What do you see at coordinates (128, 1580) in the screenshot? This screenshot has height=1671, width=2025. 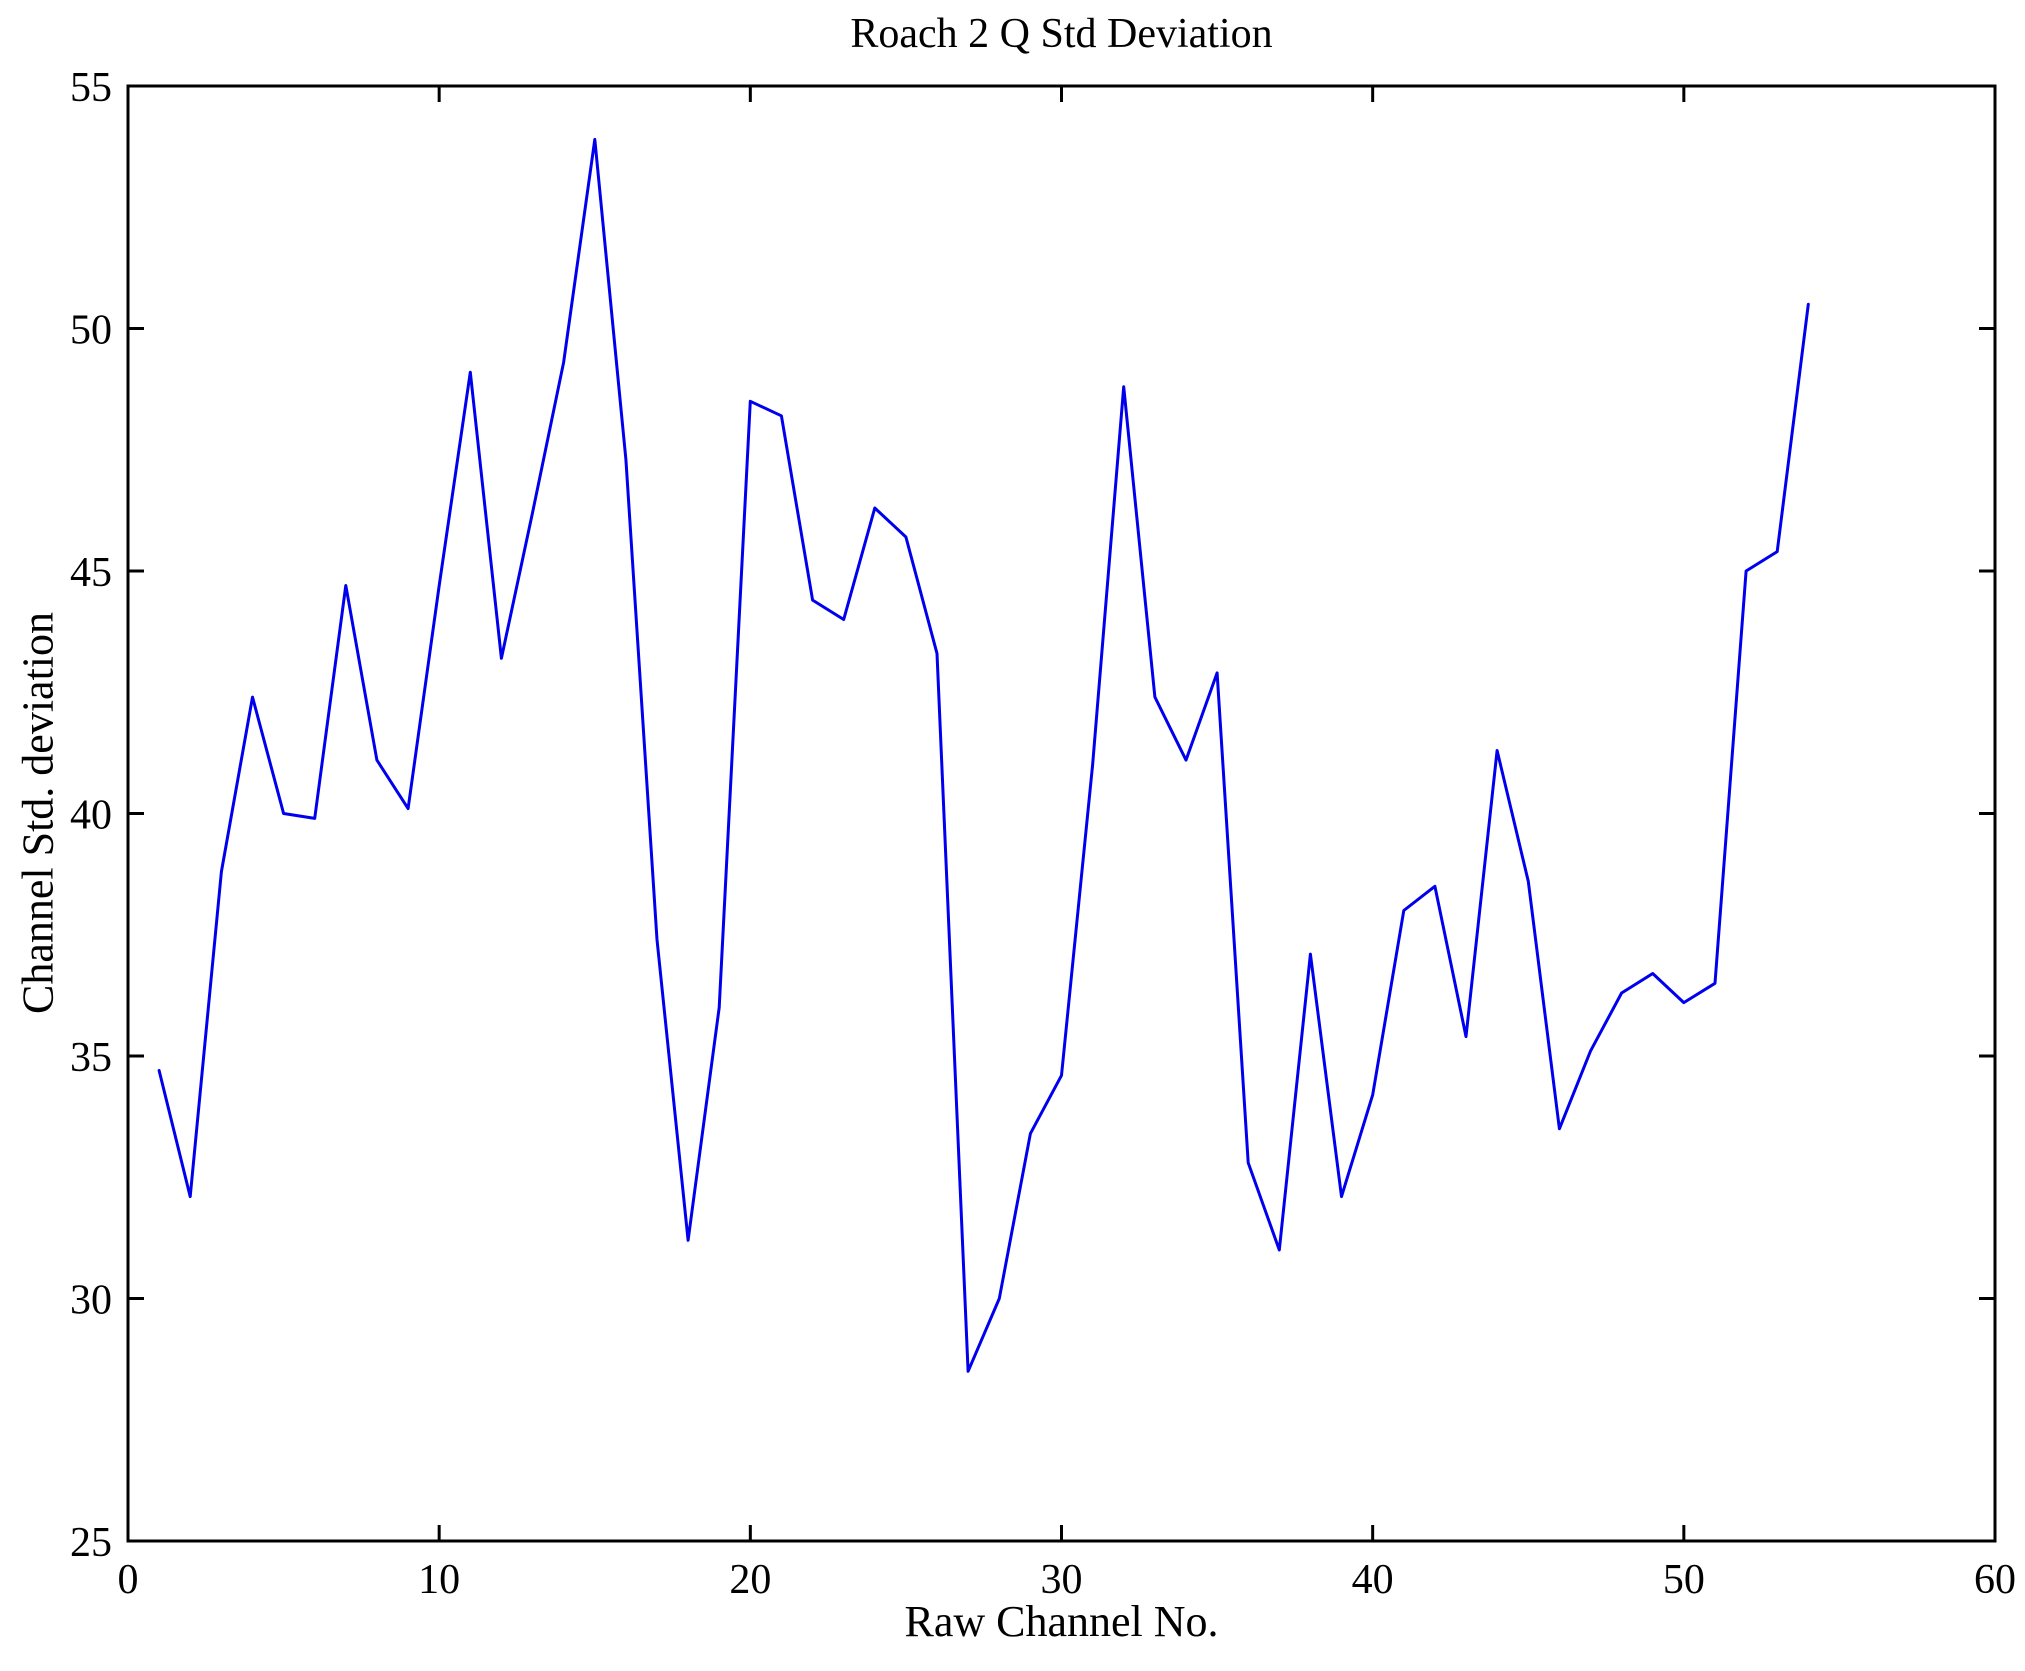 I see `x-tick-label: 0` at bounding box center [128, 1580].